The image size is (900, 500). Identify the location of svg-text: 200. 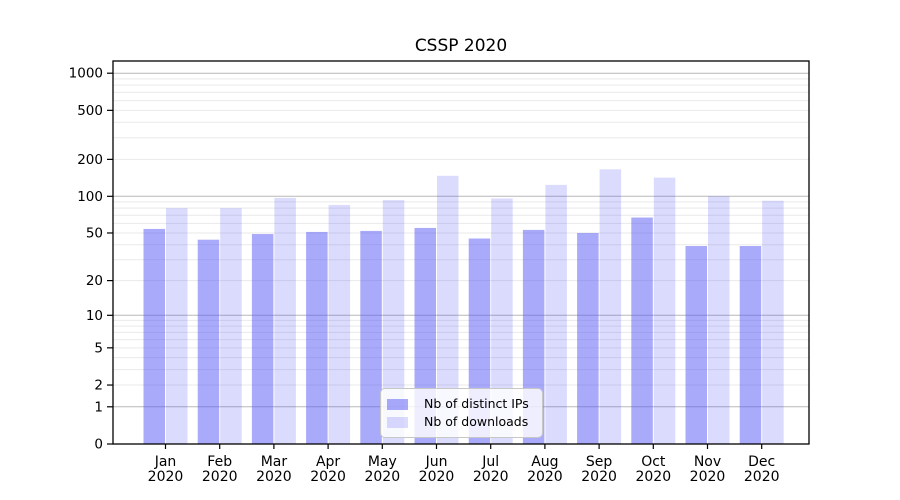
(90, 160).